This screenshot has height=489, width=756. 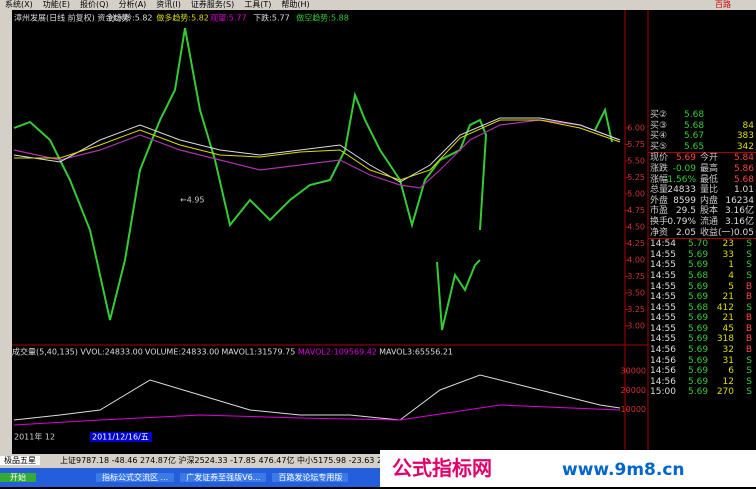 What do you see at coordinates (18, 477) in the screenshot?
I see `start-button: 开始` at bounding box center [18, 477].